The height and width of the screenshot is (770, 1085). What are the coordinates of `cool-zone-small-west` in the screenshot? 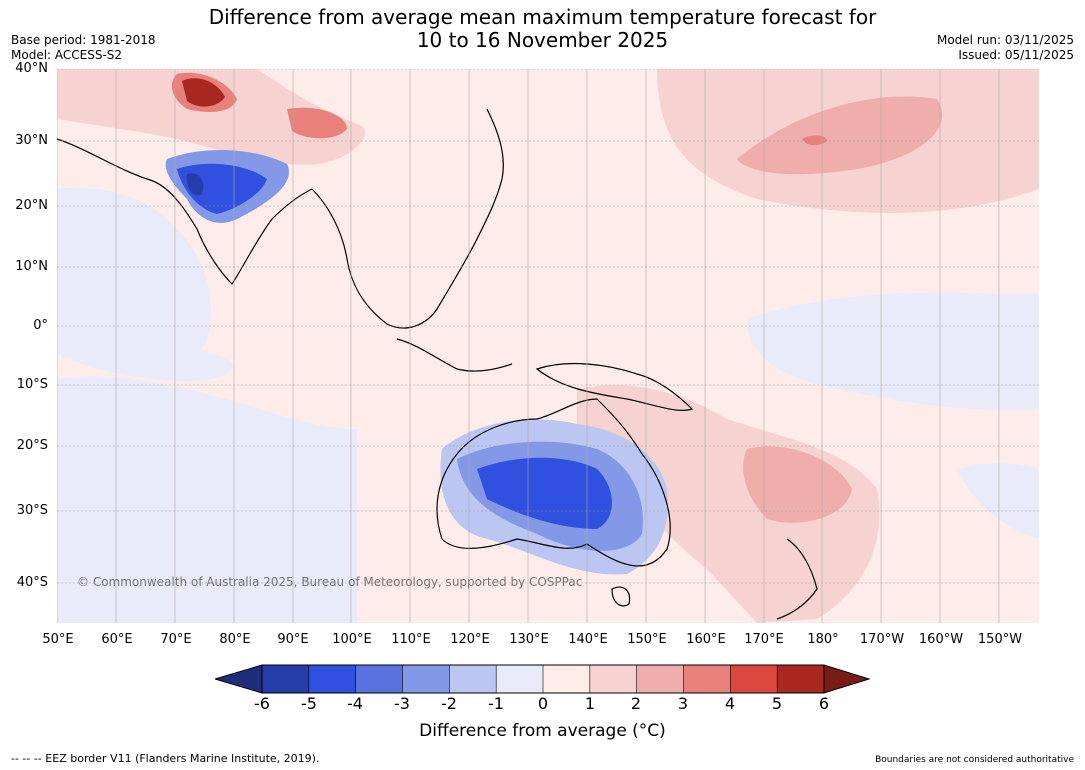 It's located at (88, 459).